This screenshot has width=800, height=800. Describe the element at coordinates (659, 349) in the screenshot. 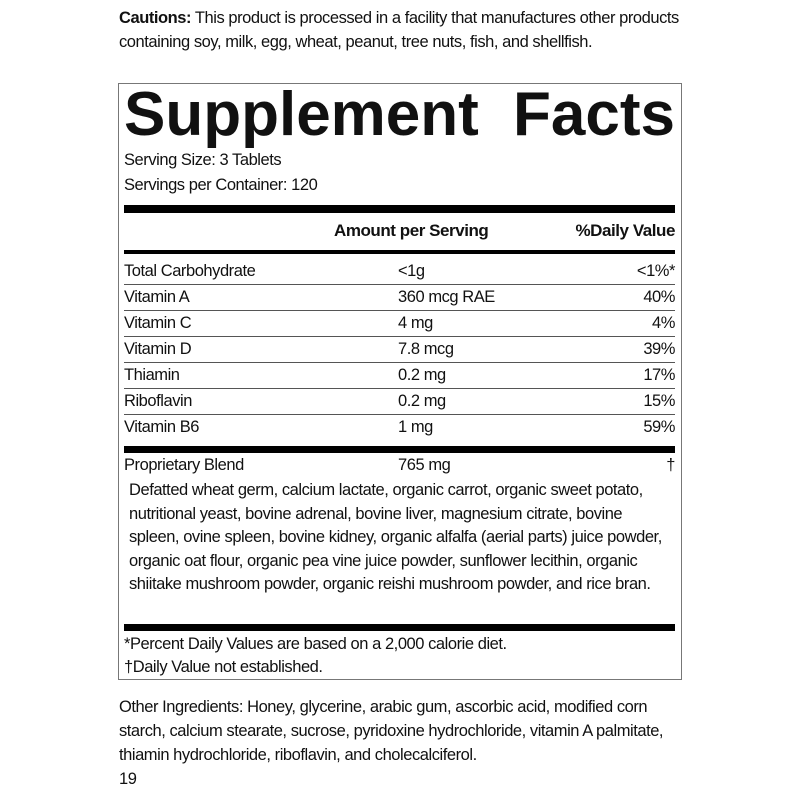

I see `nutrient-dv: 39%` at that location.